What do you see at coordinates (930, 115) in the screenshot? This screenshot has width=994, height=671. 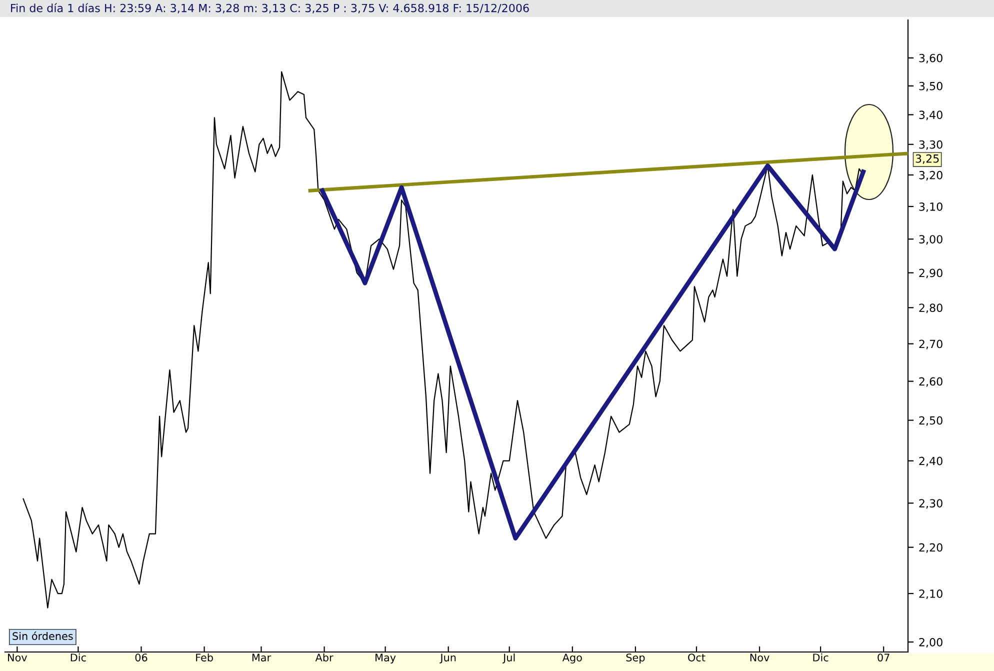 I see `y-tick-label: 3,40` at bounding box center [930, 115].